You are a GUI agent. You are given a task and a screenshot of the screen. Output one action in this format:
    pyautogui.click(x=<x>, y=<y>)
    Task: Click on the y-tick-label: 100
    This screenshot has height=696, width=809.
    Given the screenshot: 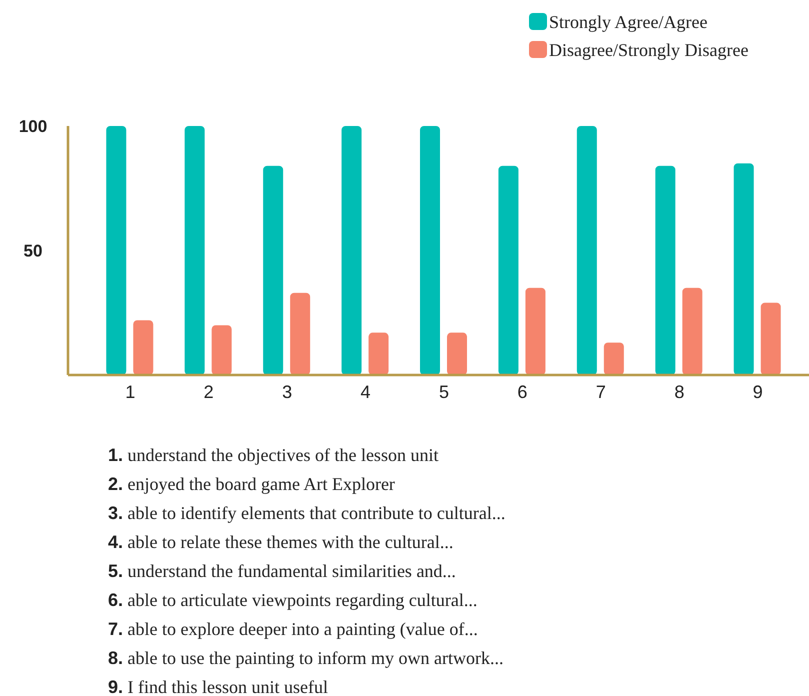 What is the action you would take?
    pyautogui.click(x=33, y=126)
    